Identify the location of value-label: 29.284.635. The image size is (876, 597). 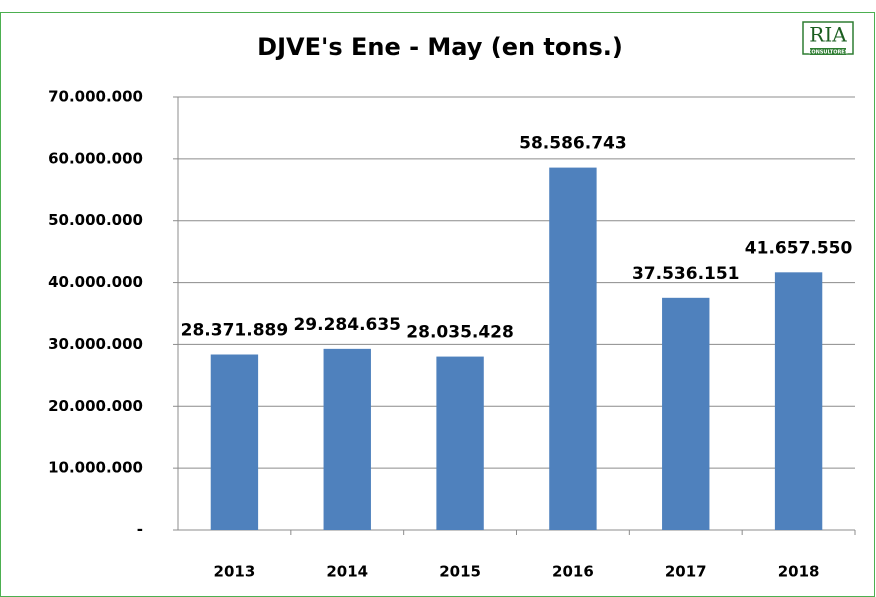
(347, 325).